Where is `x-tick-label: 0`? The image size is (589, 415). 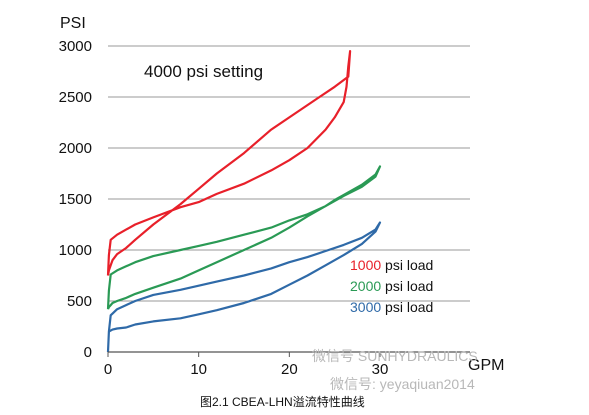 x-tick-label: 0 is located at coordinates (108, 369).